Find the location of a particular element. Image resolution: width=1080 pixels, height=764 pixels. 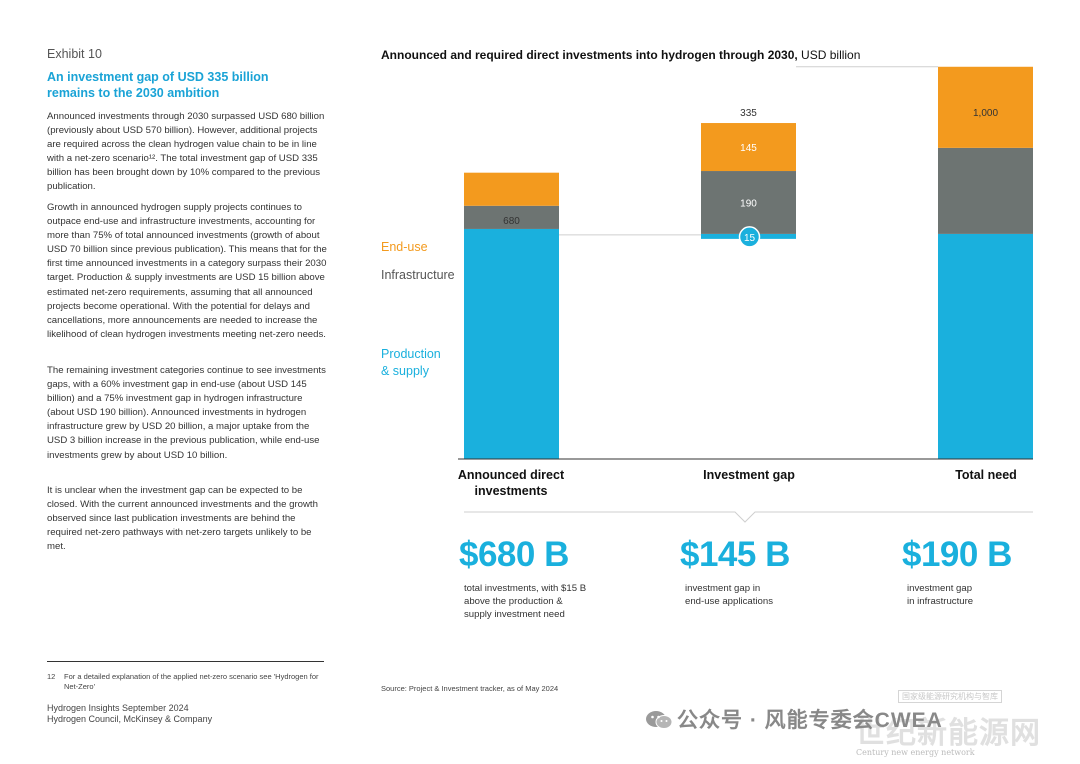

gap-label-production-badge is located at coordinates (749, 237).